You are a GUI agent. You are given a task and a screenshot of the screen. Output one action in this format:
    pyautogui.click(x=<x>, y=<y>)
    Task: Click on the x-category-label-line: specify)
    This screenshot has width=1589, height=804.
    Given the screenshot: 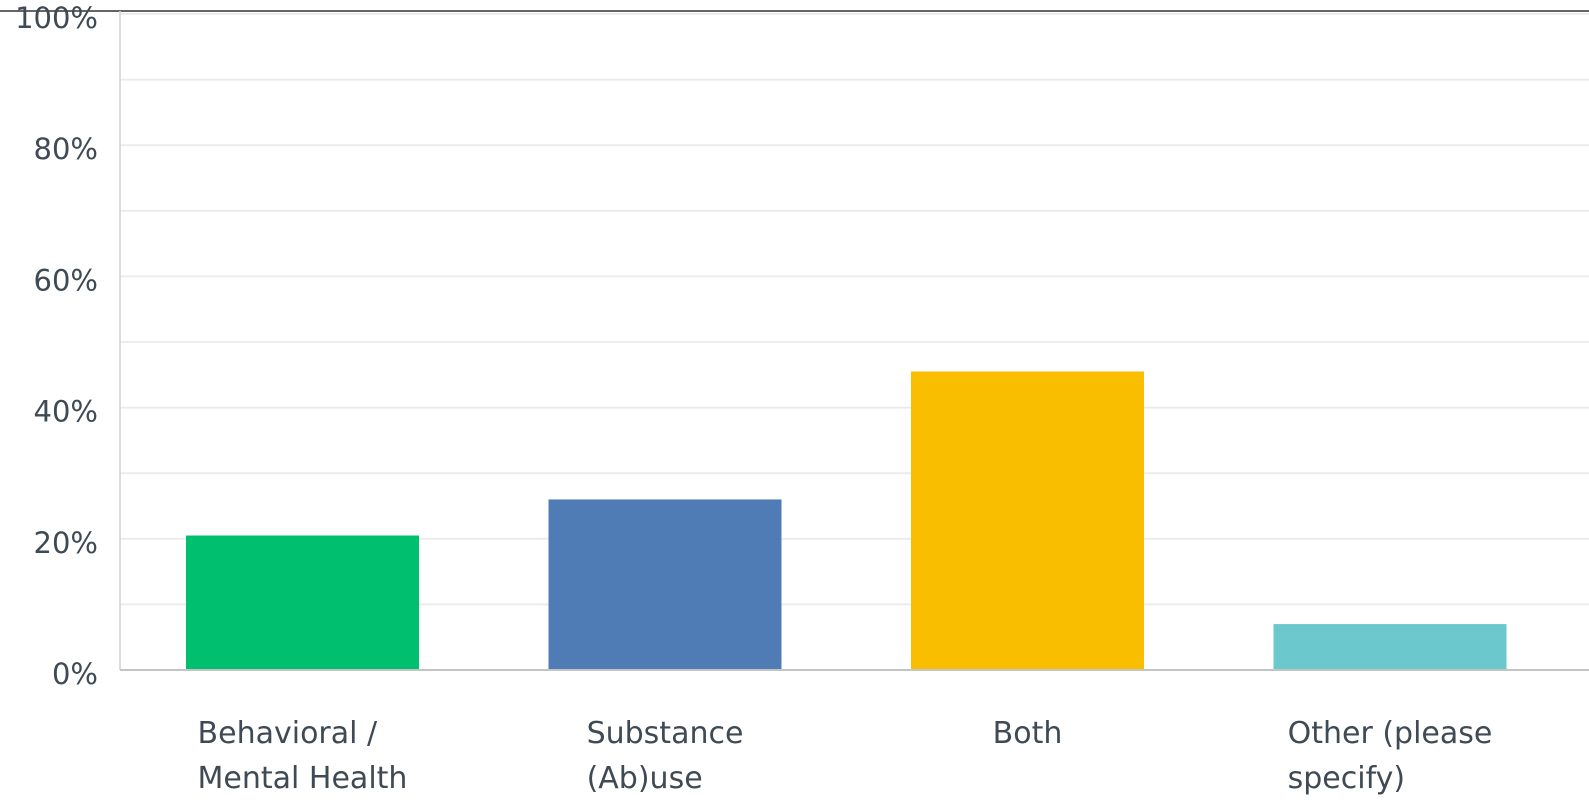 What is the action you would take?
    pyautogui.click(x=1346, y=778)
    